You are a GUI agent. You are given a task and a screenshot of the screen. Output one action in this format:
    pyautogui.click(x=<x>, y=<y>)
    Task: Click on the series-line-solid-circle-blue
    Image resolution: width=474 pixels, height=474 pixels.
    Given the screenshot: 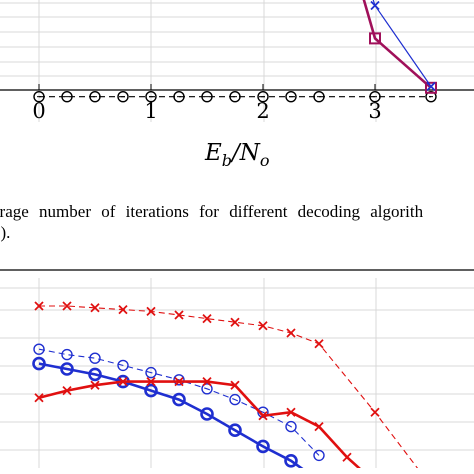 What is the action you would take?
    pyautogui.click(x=171, y=415)
    